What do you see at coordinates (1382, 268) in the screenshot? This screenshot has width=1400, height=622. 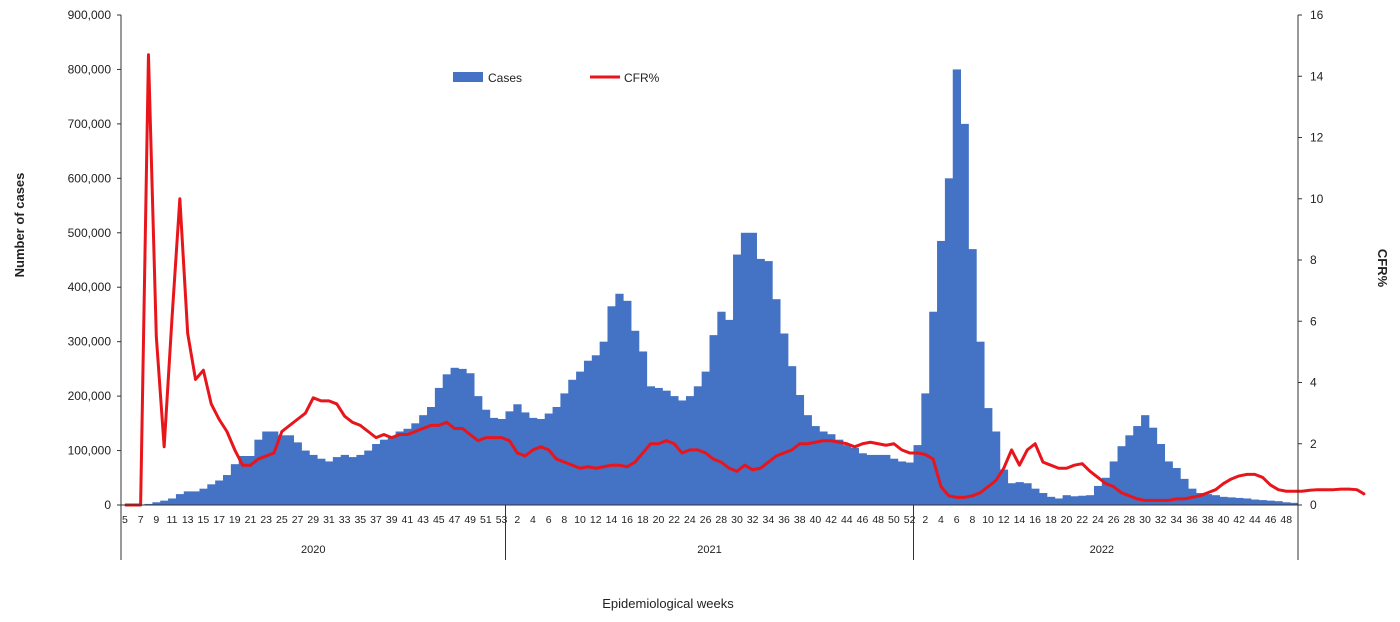 I see `y2-axis-title: CFR%` at bounding box center [1382, 268].